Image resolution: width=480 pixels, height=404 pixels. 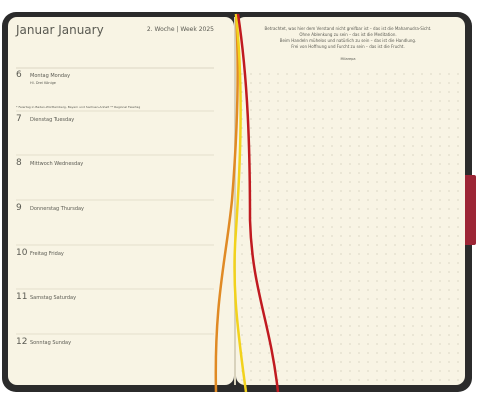 What do you see at coordinates (50, 76) in the screenshot?
I see `day-label: Montag Monday` at bounding box center [50, 76].